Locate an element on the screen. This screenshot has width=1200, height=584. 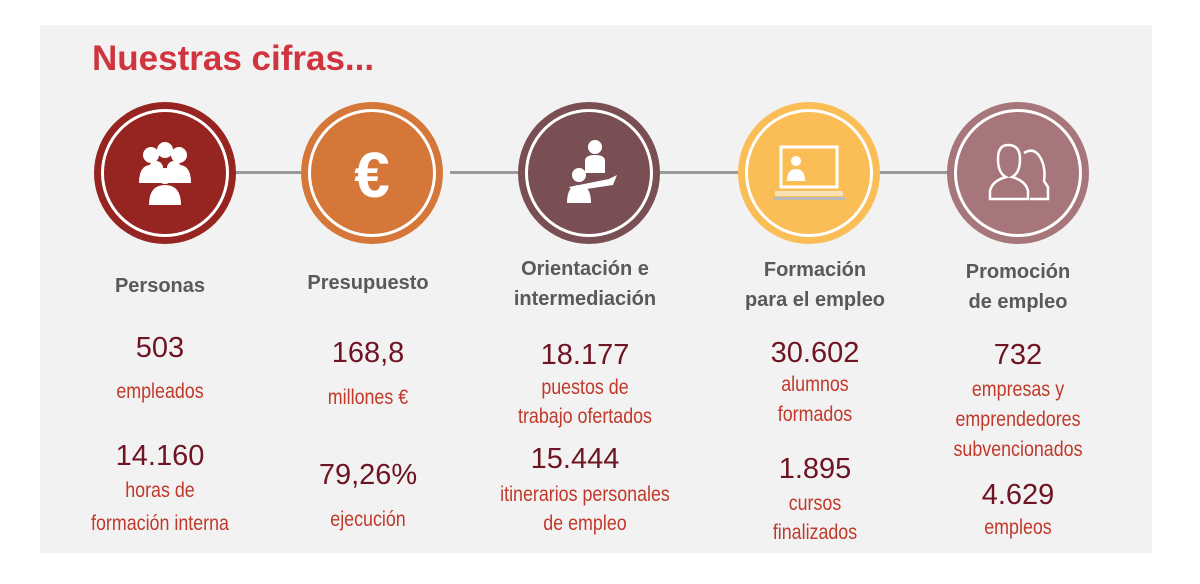
stat-label: alumnos is located at coordinates (815, 384).